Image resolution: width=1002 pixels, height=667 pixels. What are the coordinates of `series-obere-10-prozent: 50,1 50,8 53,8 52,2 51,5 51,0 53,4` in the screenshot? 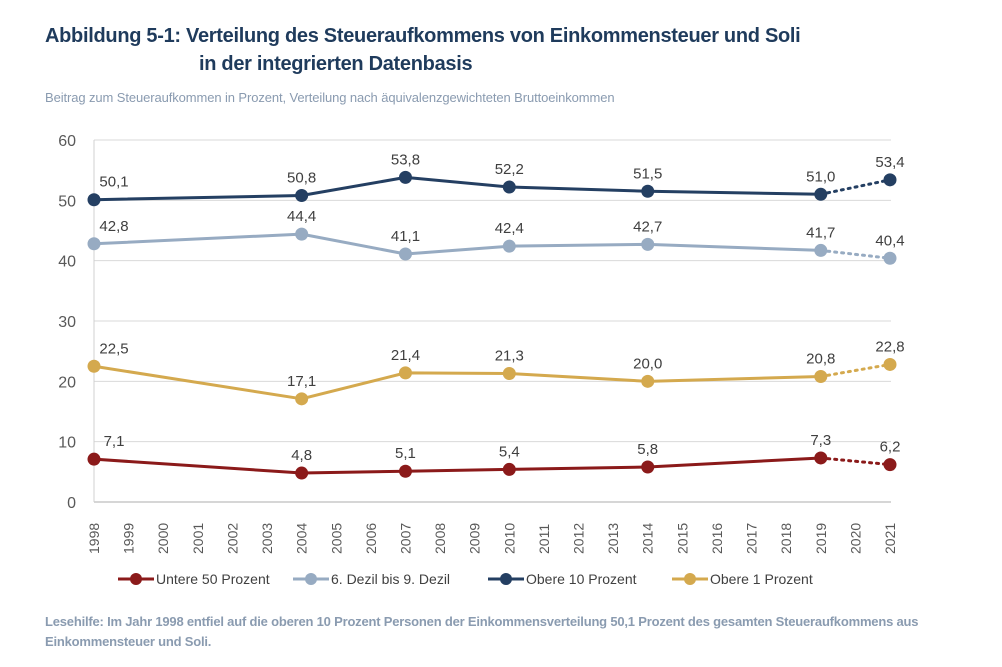 It's located at (496, 179).